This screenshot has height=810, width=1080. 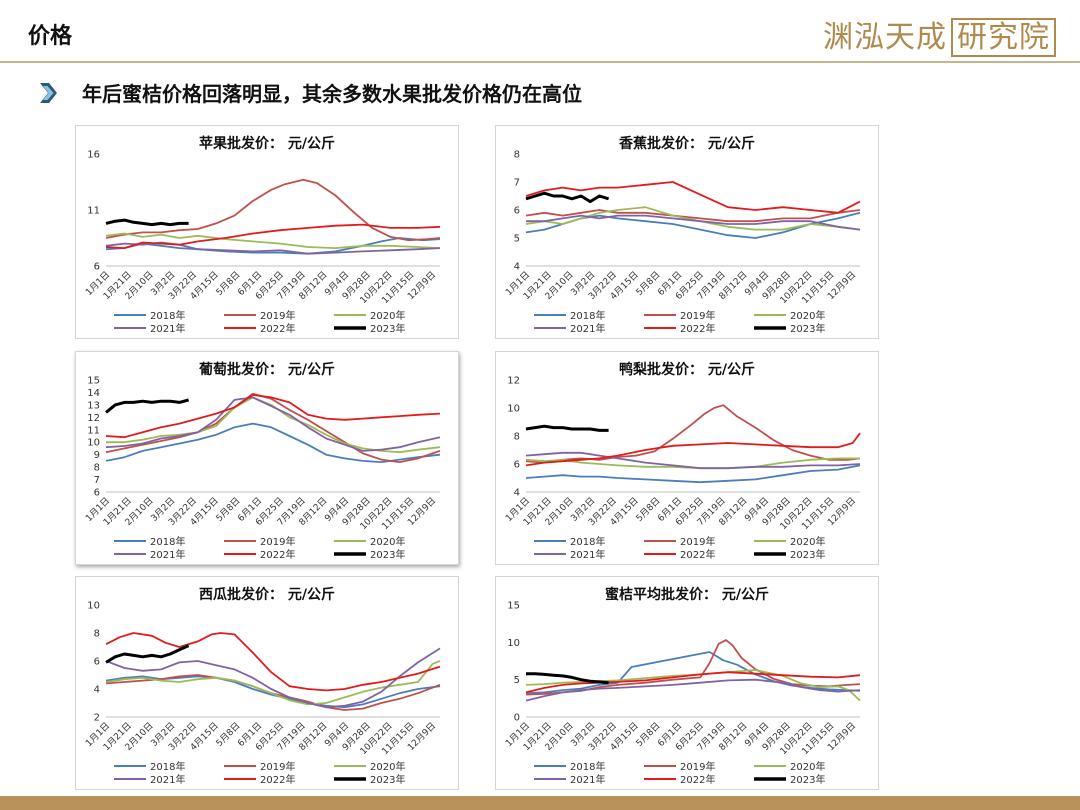 I want to click on subtitle-row: 年后蜜桔价格回落明显，其余多数水果批发价格仍在高位, so click(x=309, y=92).